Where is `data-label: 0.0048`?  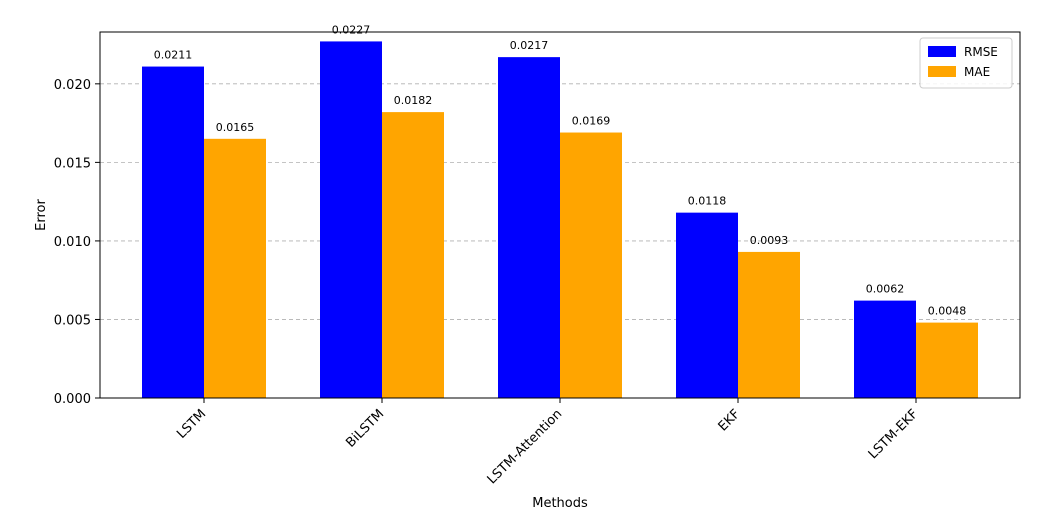
data-label: 0.0048 is located at coordinates (947, 311).